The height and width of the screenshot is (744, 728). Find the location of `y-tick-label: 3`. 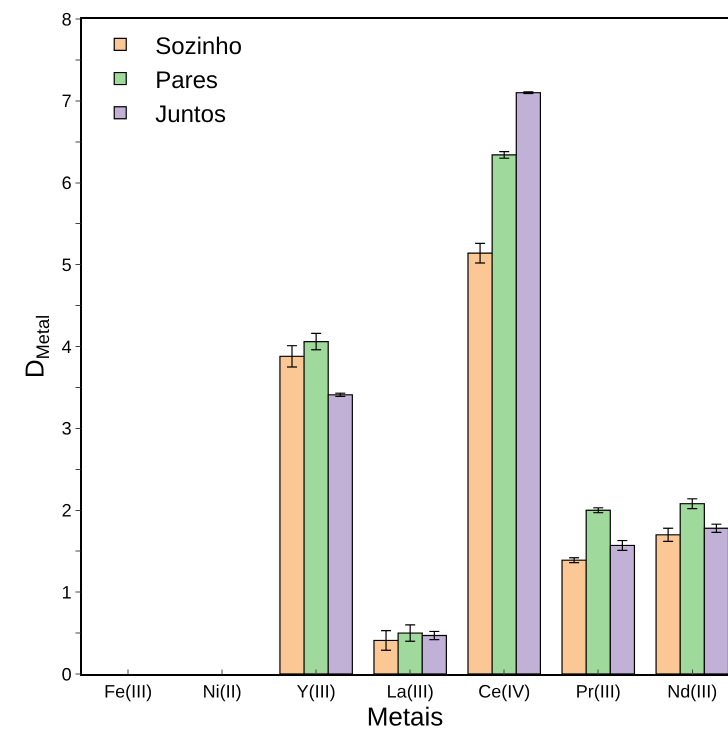

y-tick-label: 3 is located at coordinates (67, 428).